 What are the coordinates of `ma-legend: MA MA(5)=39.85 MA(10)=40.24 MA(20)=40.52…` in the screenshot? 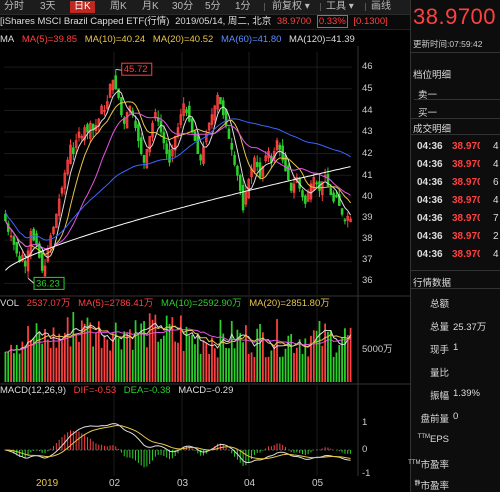 It's located at (205, 40).